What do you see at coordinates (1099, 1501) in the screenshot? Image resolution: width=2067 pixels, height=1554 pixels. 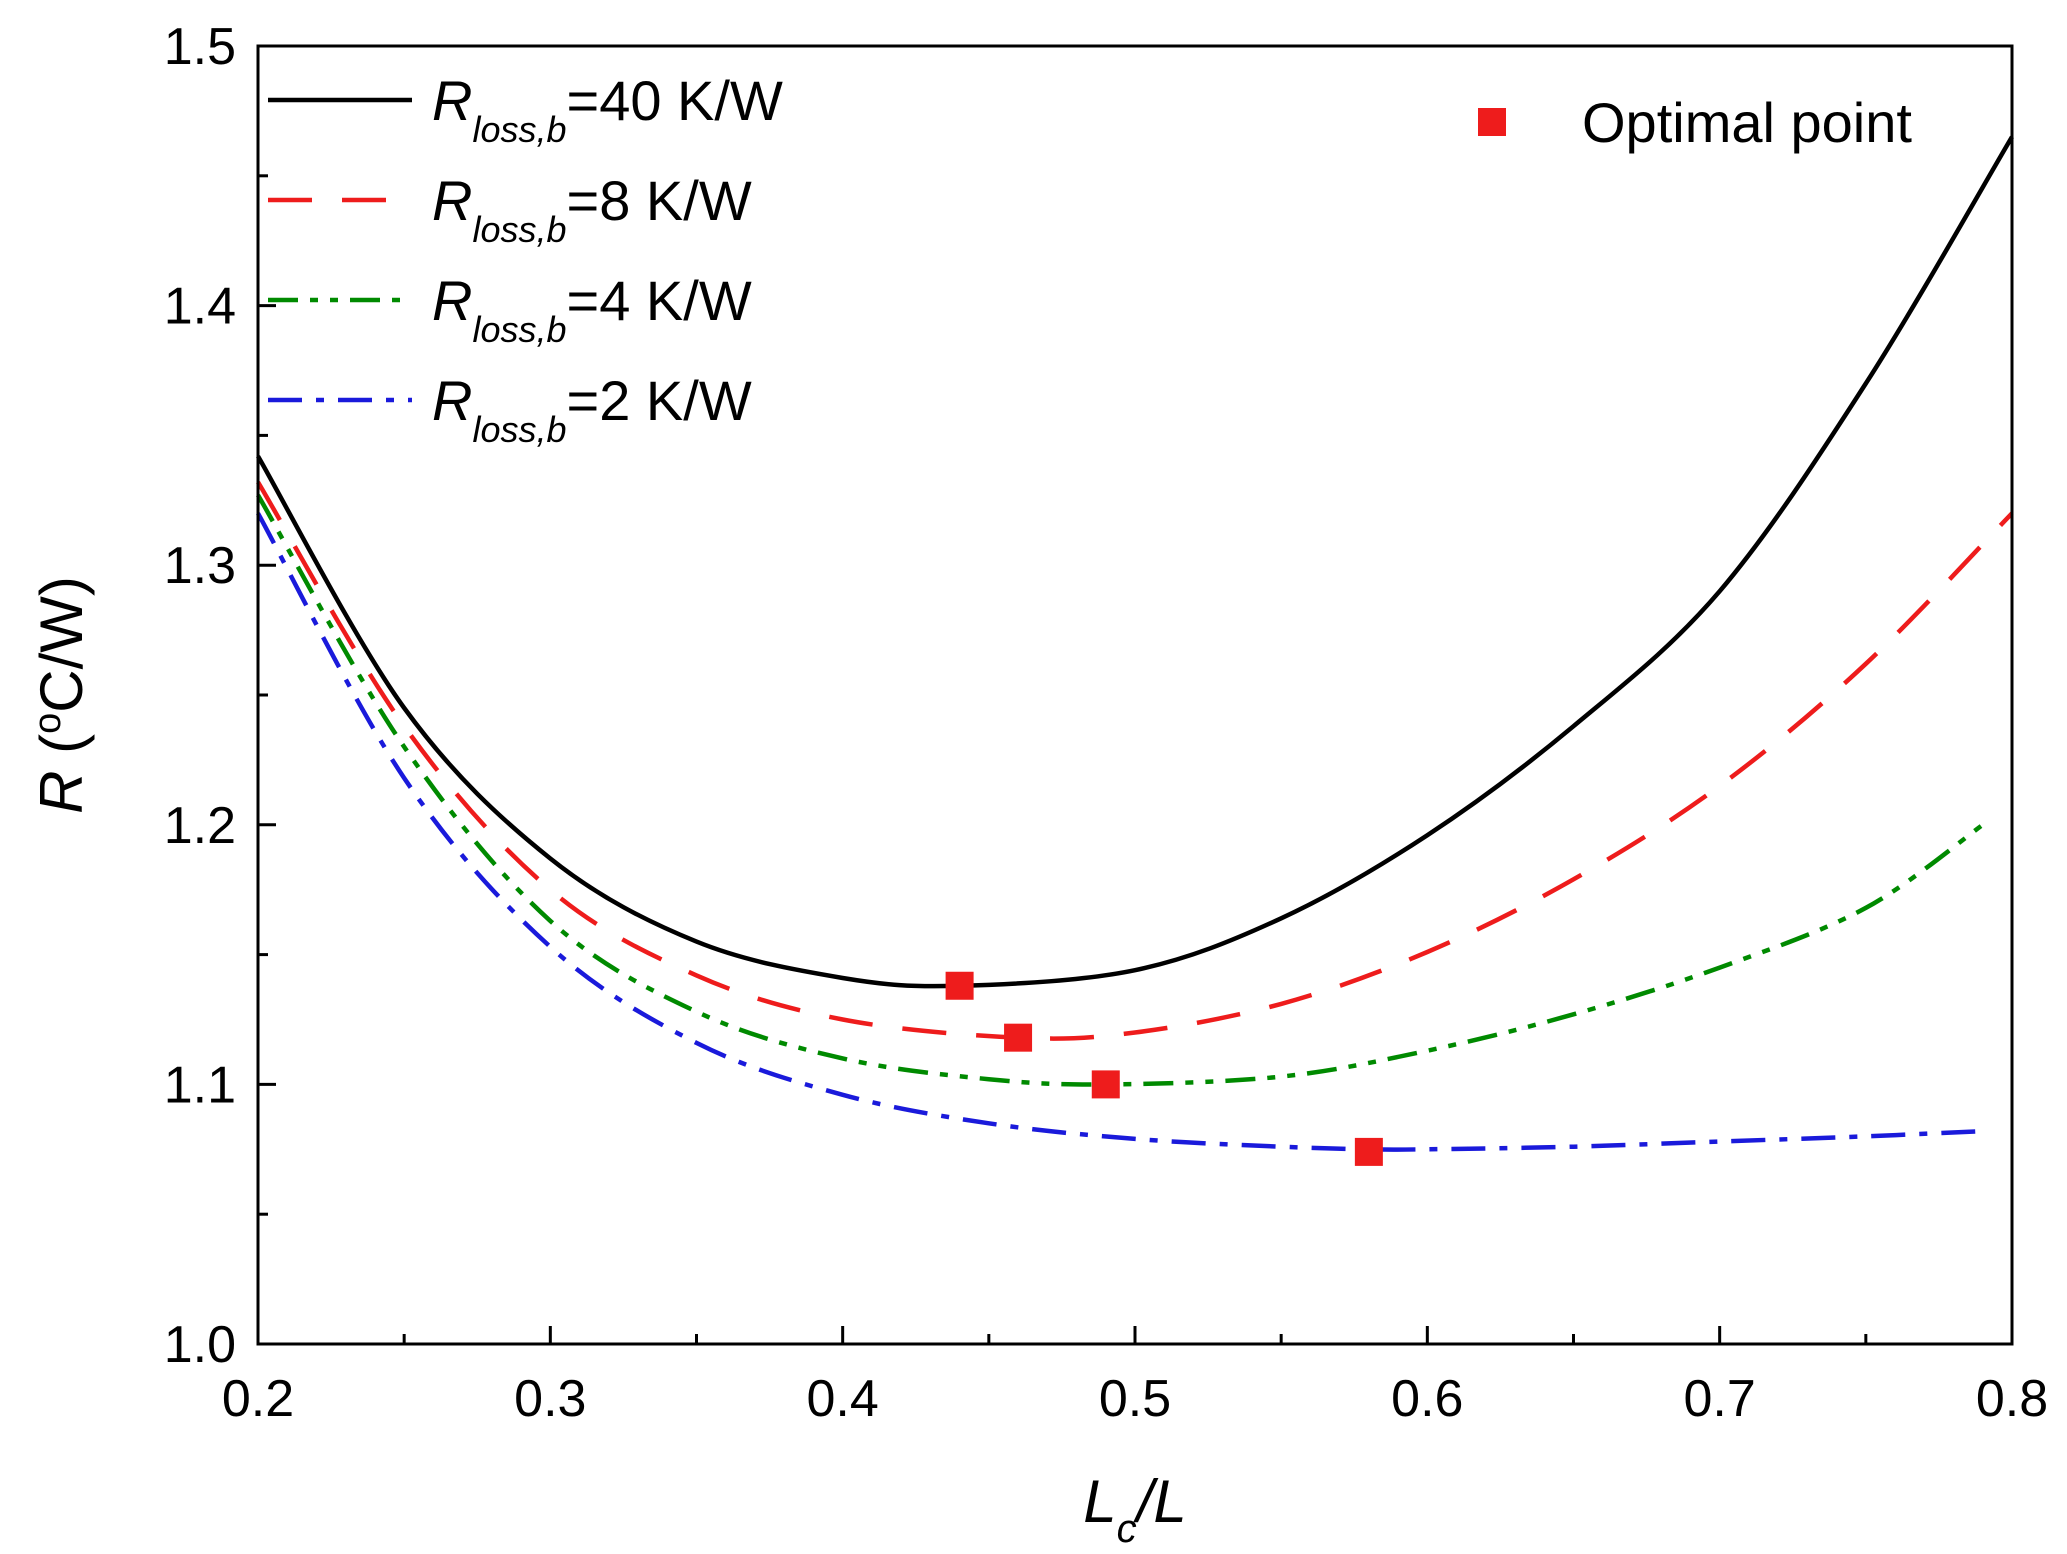 I see `x-axis-label-main: L` at bounding box center [1099, 1501].